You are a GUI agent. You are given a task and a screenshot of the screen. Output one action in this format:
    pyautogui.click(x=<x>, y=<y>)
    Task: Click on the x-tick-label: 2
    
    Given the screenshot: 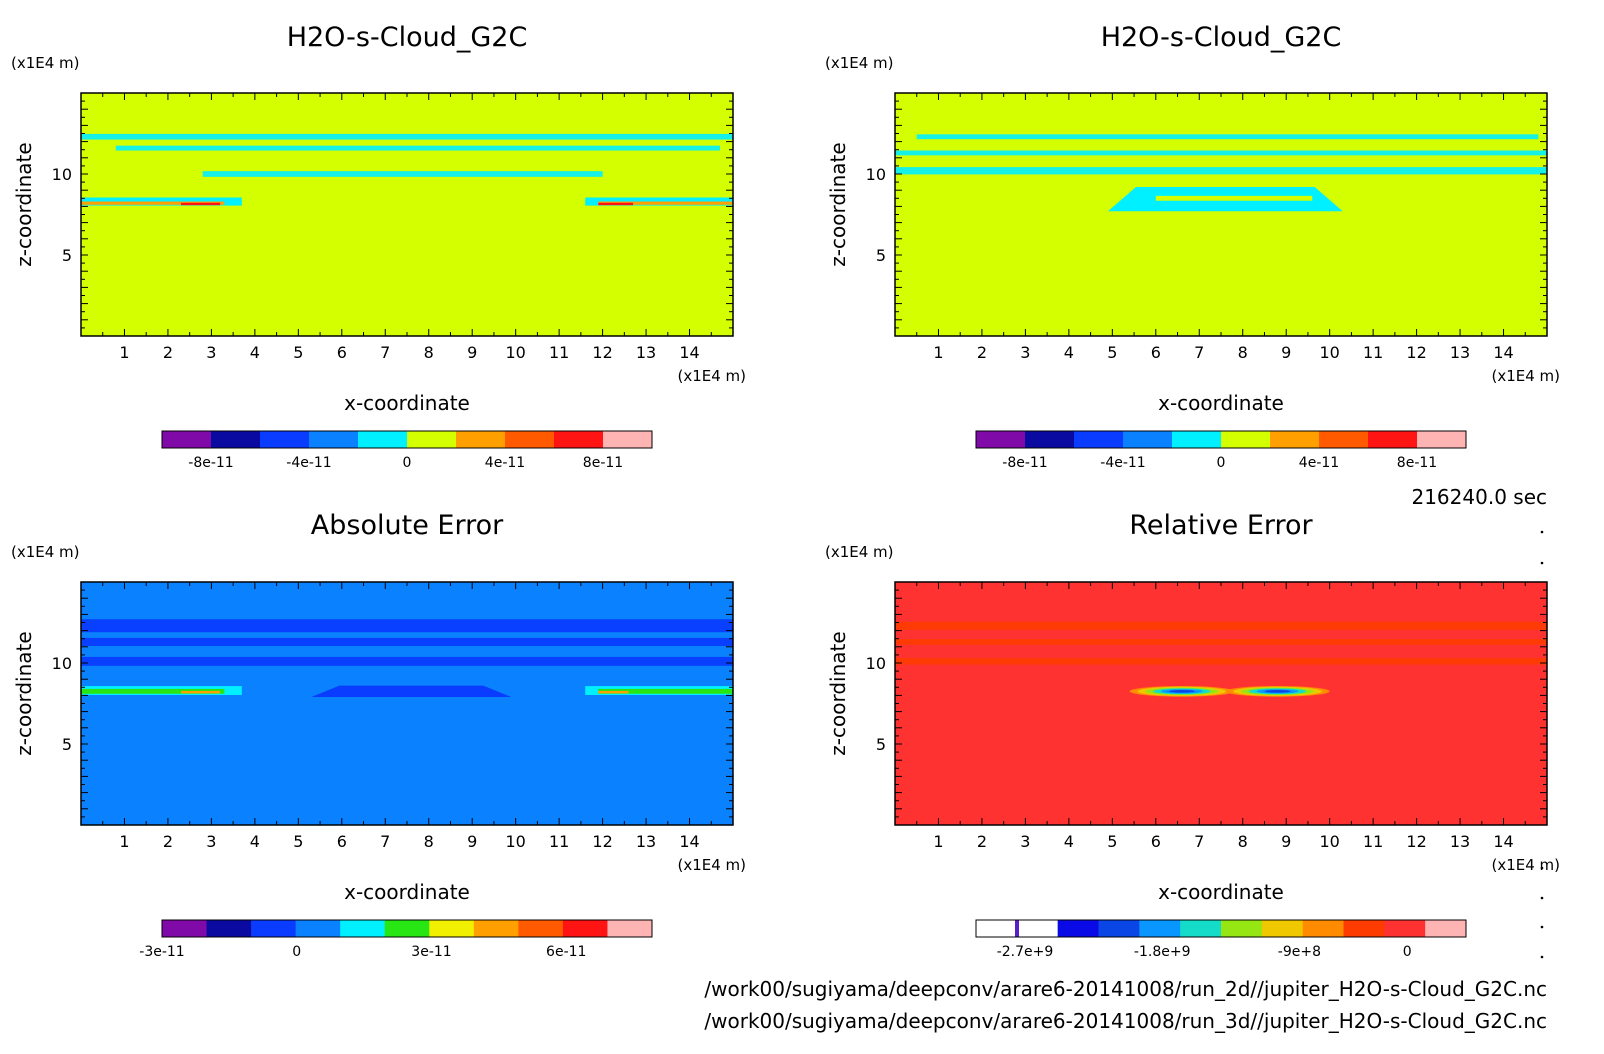 What is the action you would take?
    pyautogui.click(x=168, y=841)
    